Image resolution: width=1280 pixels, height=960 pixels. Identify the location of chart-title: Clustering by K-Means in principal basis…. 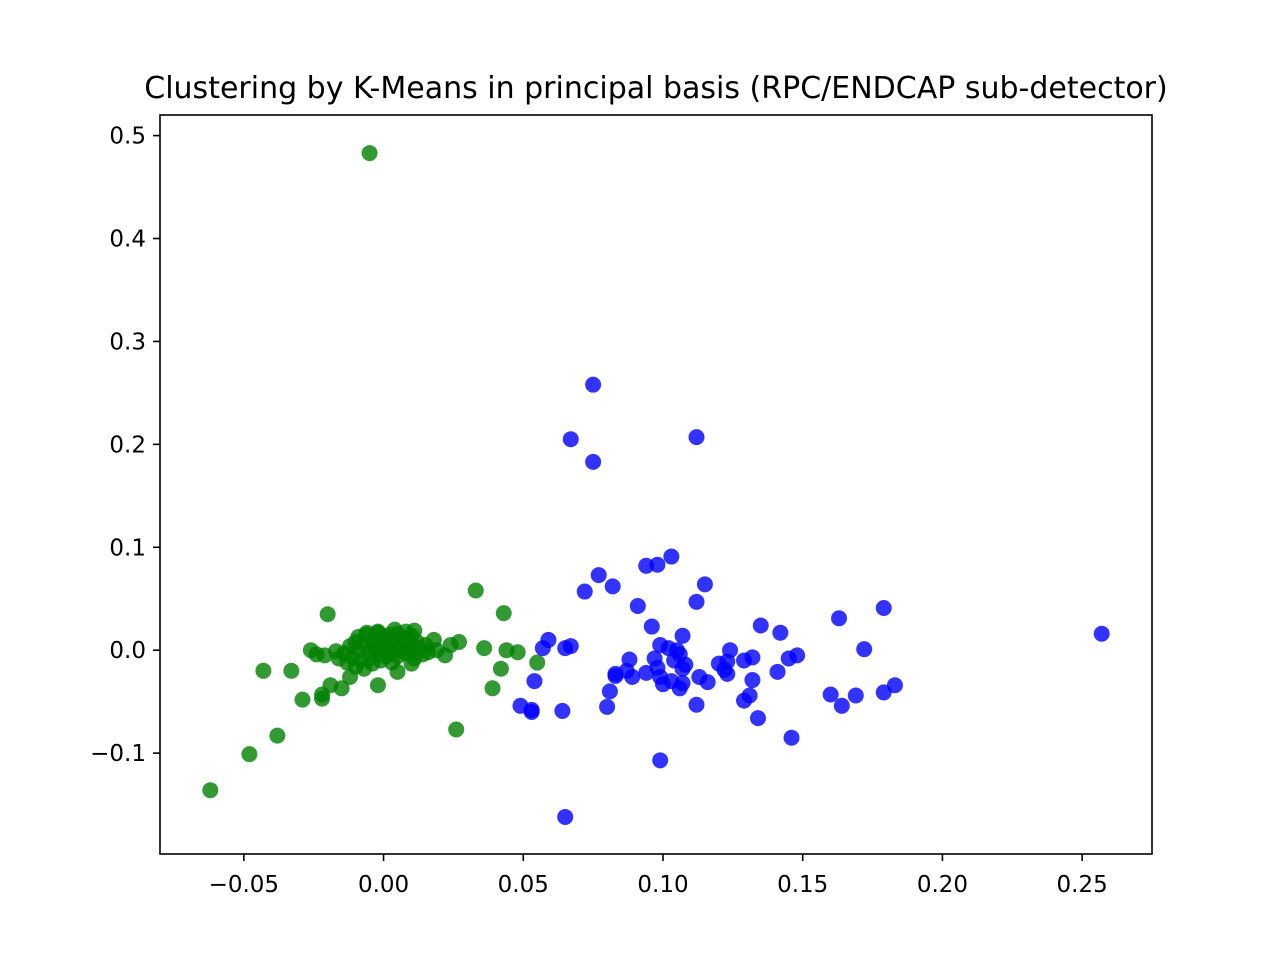
(655, 88).